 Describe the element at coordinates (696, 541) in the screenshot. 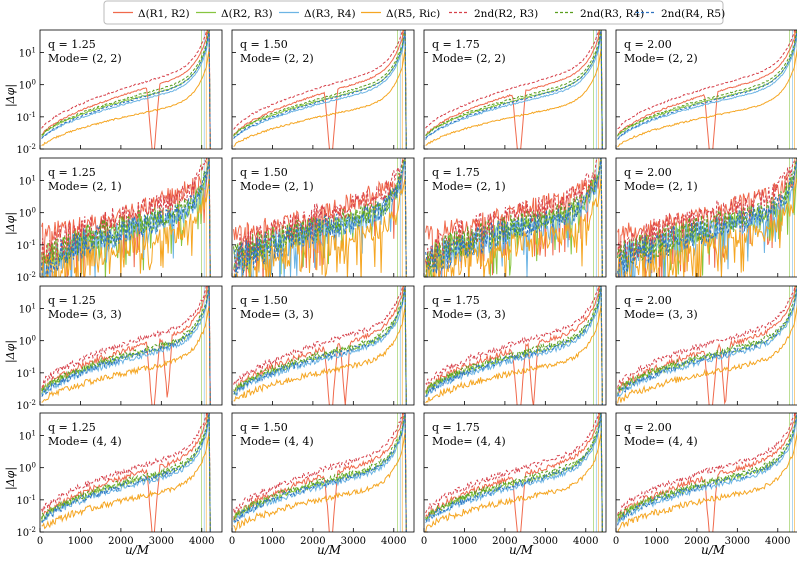

I see `x-tick-label: 2000` at that location.